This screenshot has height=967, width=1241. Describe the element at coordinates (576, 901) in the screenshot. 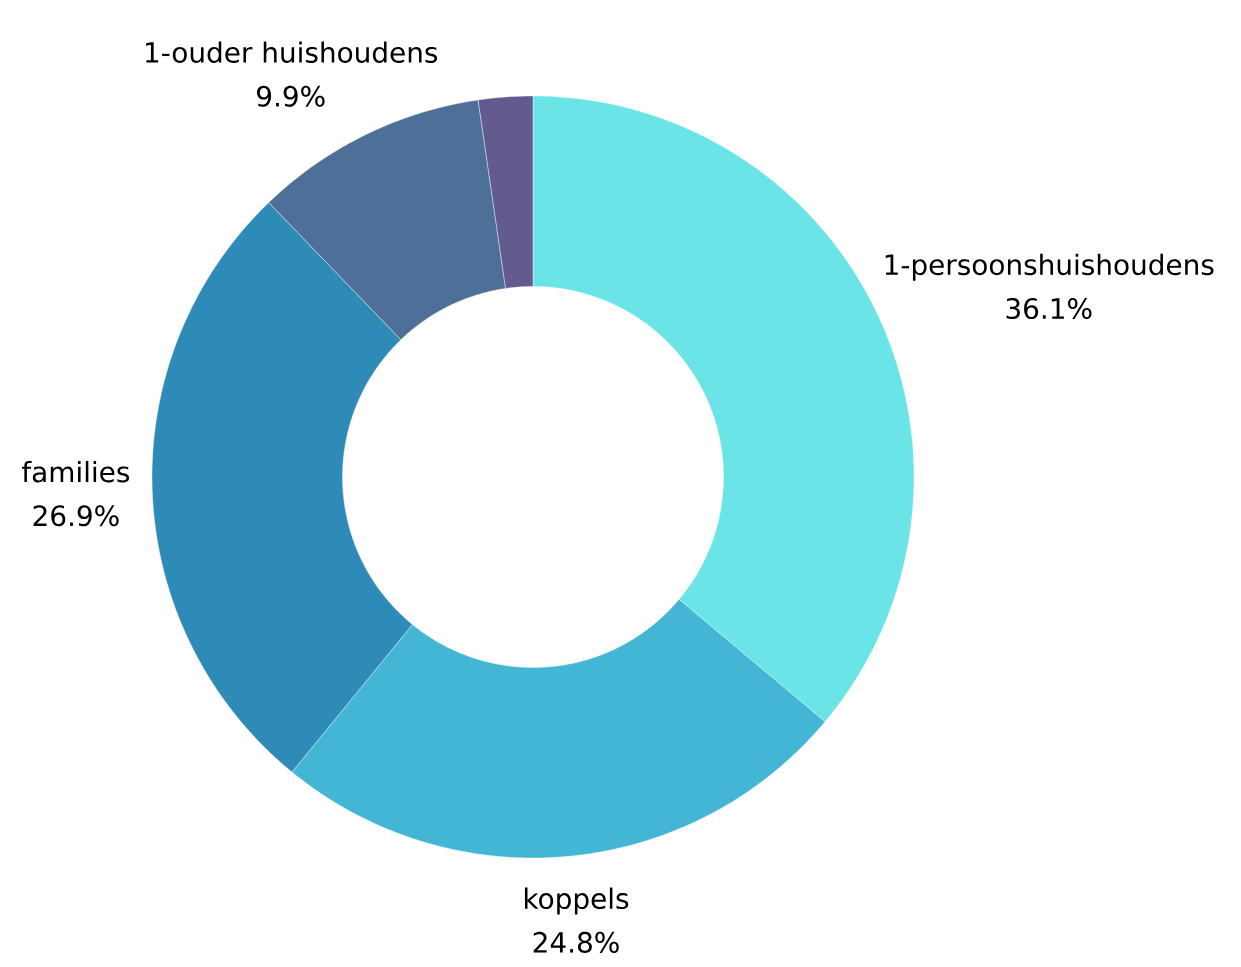

I see `slice-label: koppels` at that location.